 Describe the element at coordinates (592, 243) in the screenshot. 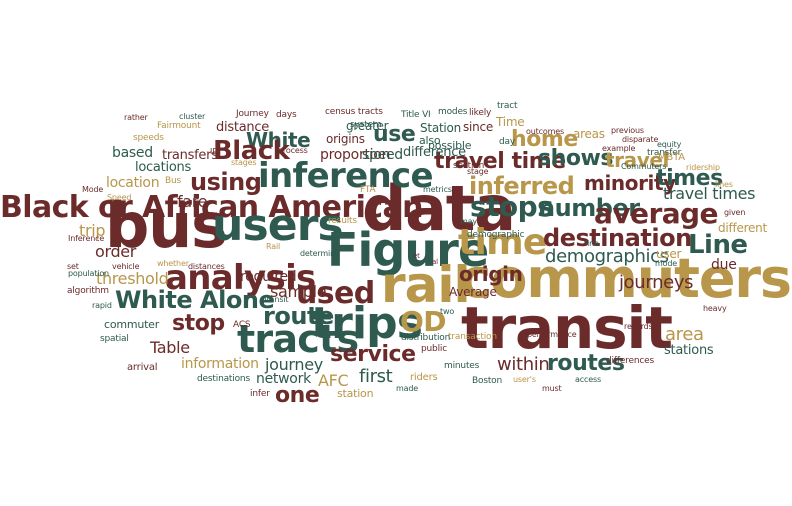

I see `word: line` at that location.